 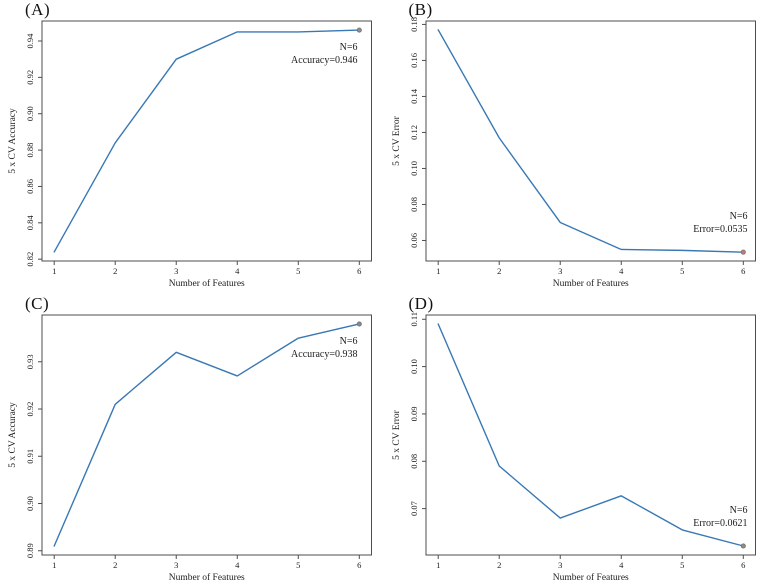 I want to click on y-axis-tick-label: 0.94, so click(x=30, y=41).